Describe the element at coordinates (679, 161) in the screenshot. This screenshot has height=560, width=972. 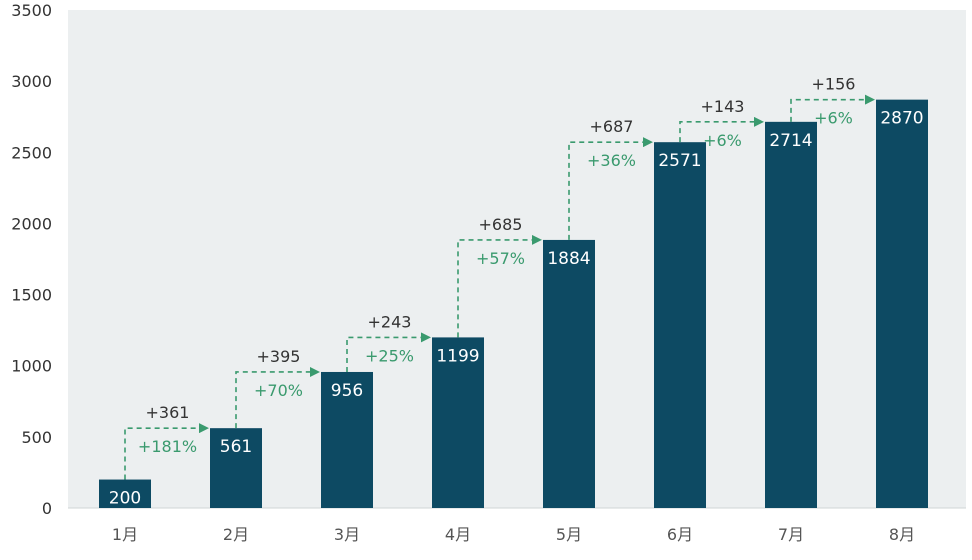
I see `bar-value-label: 2571` at that location.